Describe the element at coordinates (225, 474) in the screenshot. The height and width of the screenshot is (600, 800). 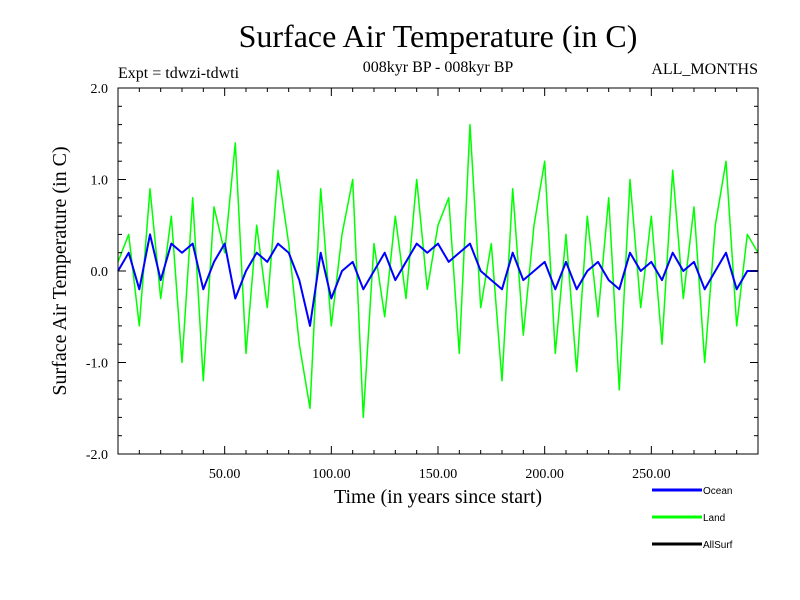
I see `x-tick-label: 50.00` at that location.